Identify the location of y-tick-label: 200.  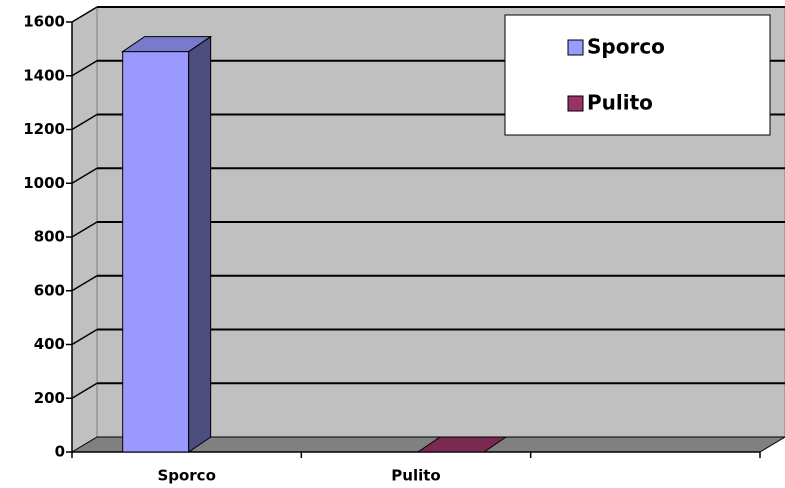
(49, 398).